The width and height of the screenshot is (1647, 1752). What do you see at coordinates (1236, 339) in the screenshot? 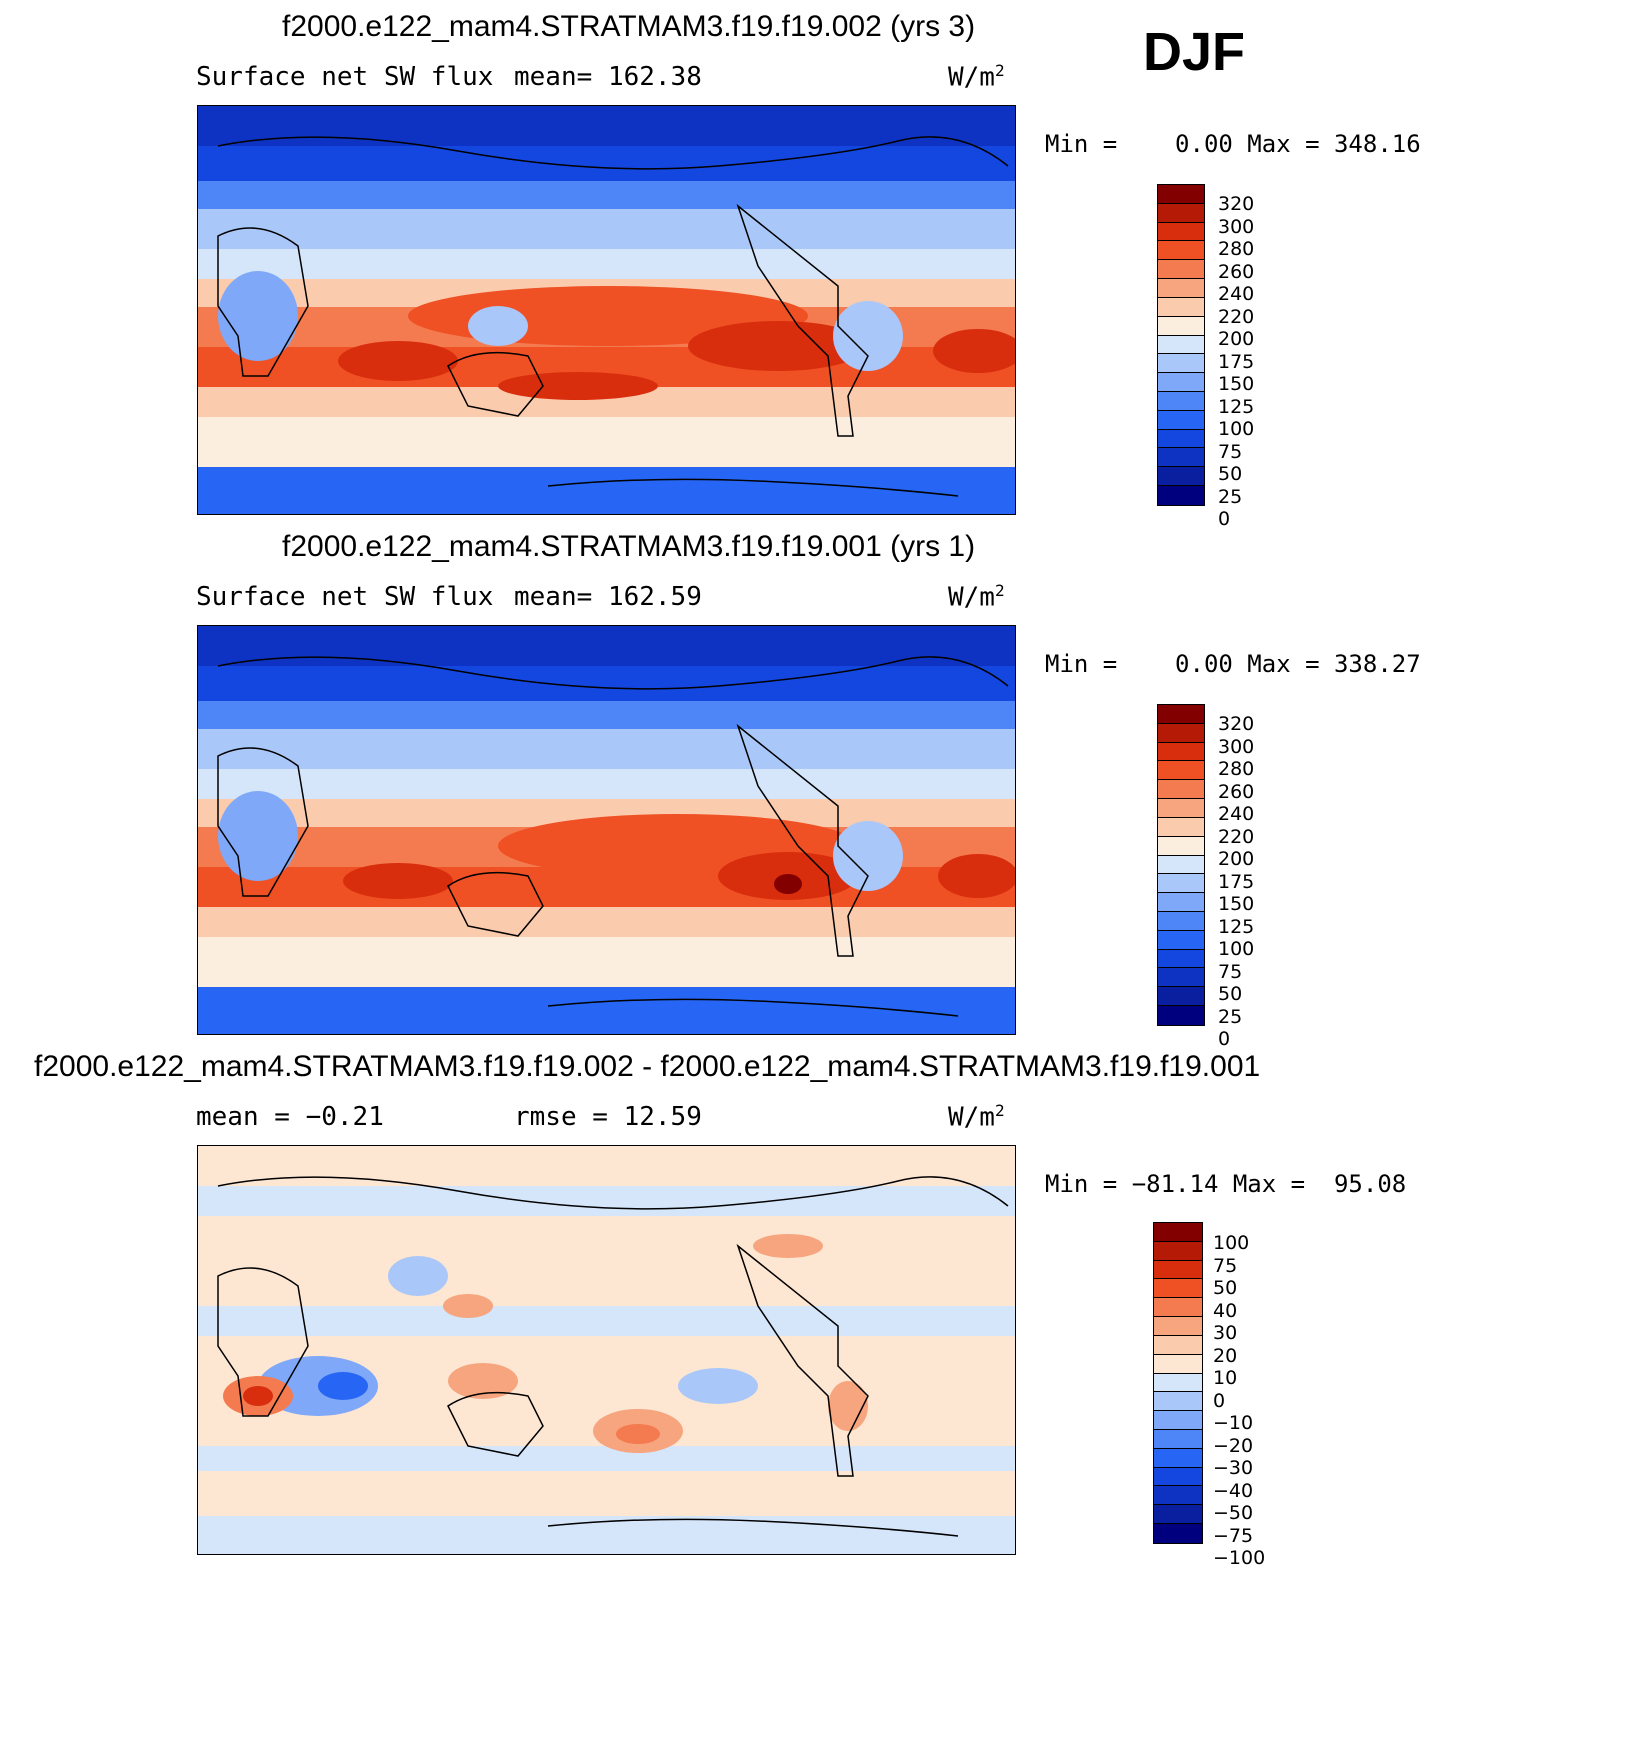
I see `colorbar-tick-label: 200` at bounding box center [1236, 339].